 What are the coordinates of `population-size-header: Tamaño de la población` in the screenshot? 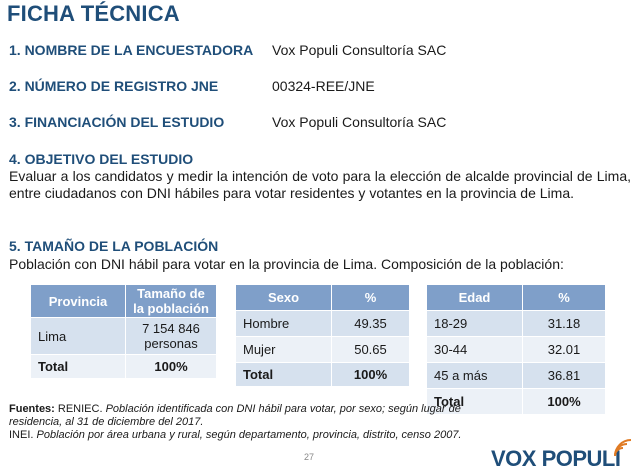 It's located at (171, 301).